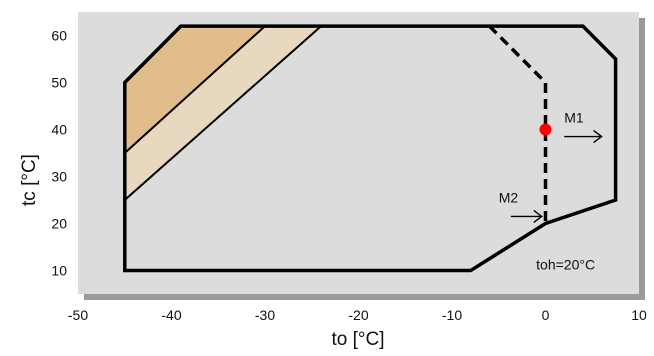 The height and width of the screenshot is (356, 654). What do you see at coordinates (546, 315) in the screenshot?
I see `x-tick-label: 0` at bounding box center [546, 315].